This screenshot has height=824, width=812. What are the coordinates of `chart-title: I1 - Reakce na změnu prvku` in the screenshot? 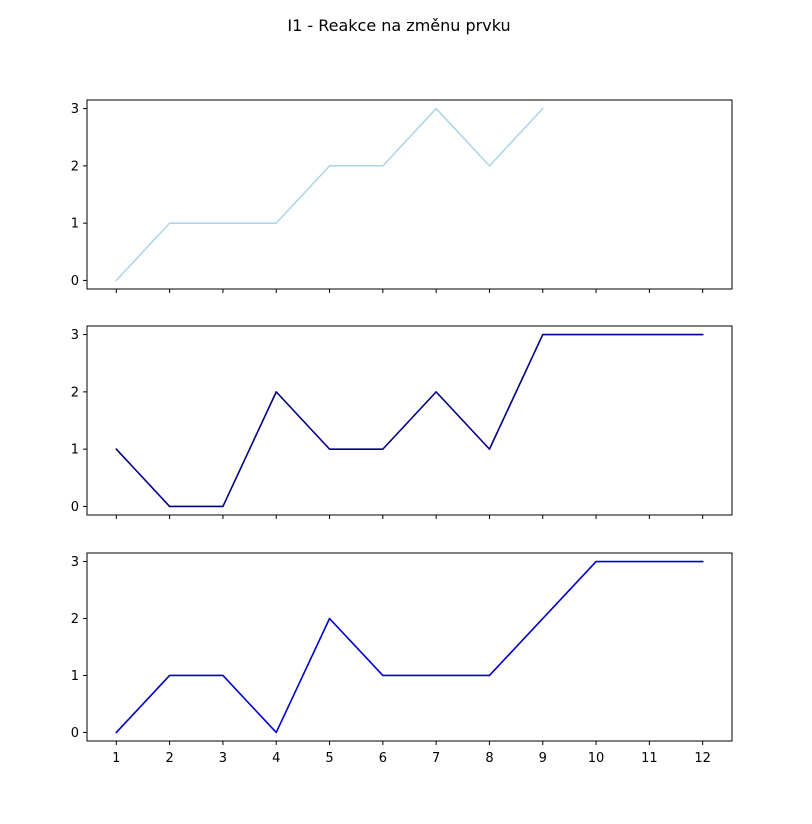 It's located at (398, 25).